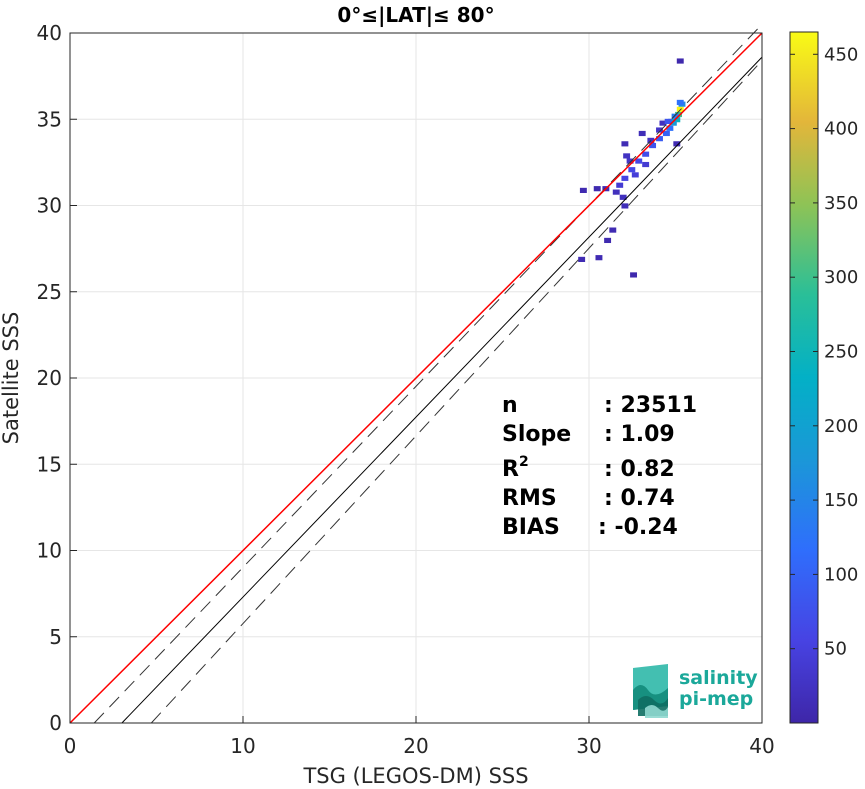 The height and width of the screenshot is (789, 865). What do you see at coordinates (588, 746) in the screenshot?
I see `x-tick-label: 30` at bounding box center [588, 746].